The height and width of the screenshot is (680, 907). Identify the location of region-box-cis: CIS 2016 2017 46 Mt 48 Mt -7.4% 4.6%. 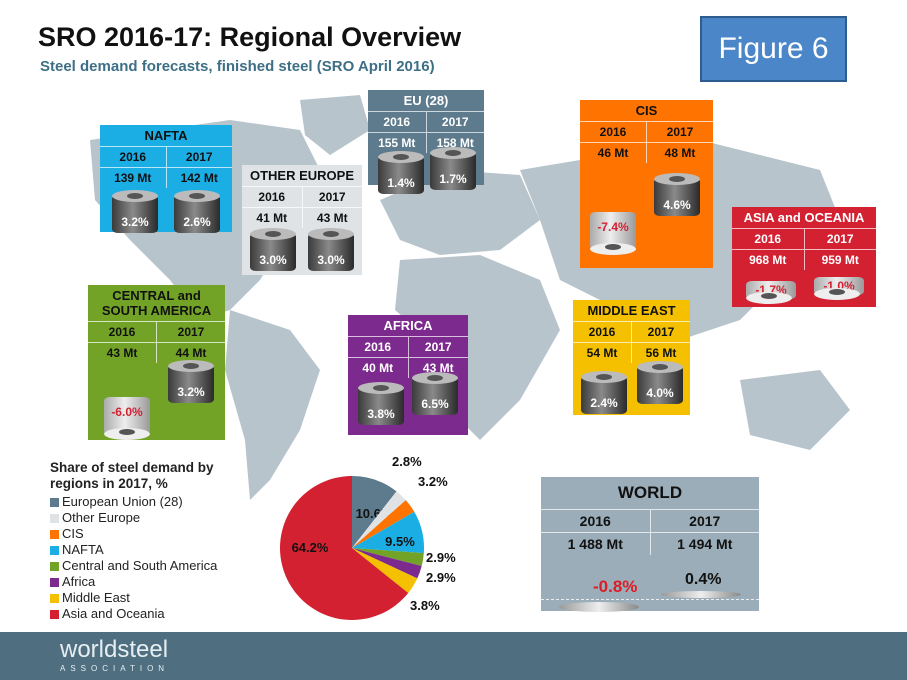
(646, 184).